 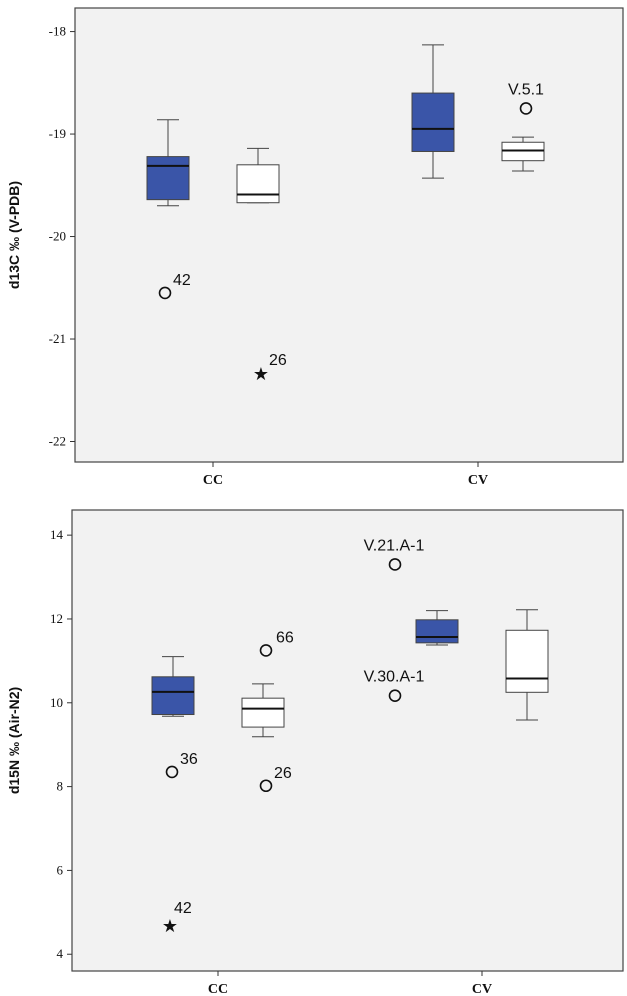 I want to click on outlier-label: V.30.A-1, so click(x=394, y=677).